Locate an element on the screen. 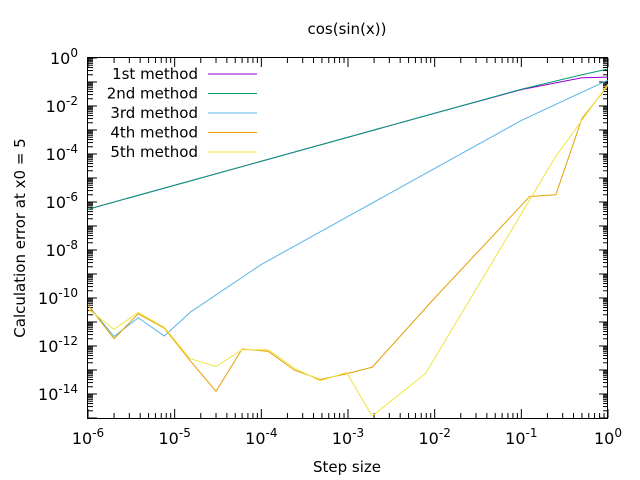 This screenshot has width=640, height=480. y-tick-label: 10⁻⁴ is located at coordinates (62, 153).